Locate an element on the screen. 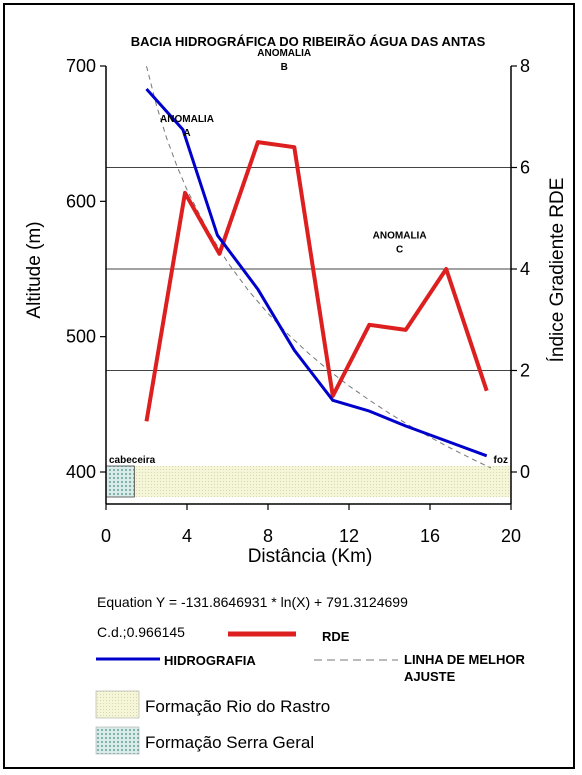  annotation-0-line2: A is located at coordinates (186, 133).